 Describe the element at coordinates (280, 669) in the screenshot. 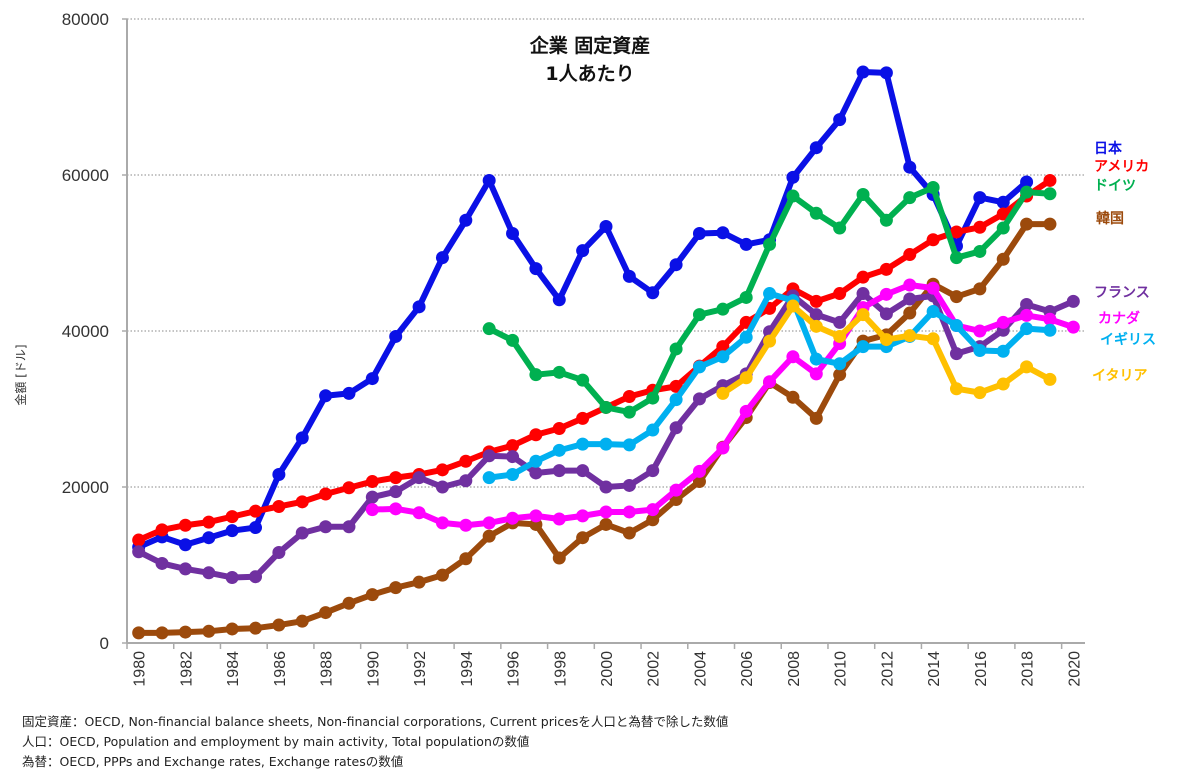

I see `x-tick-label: 1986` at that location.